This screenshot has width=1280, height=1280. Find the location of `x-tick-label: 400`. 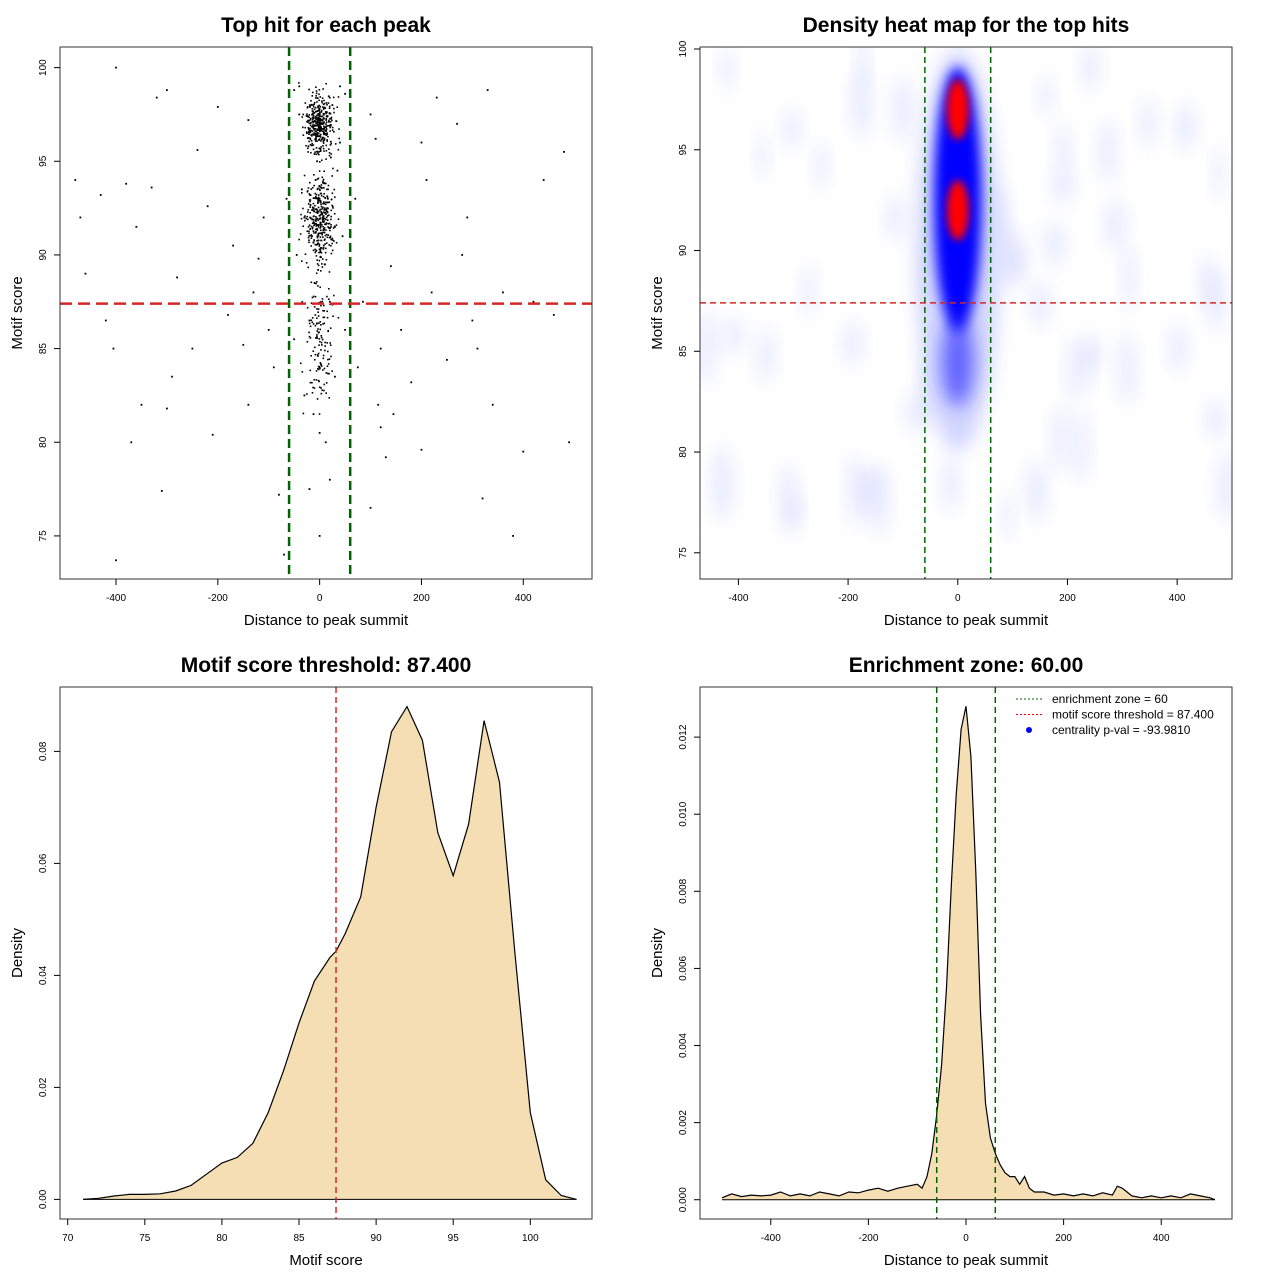

x-tick-label: 400 is located at coordinates (523, 598).